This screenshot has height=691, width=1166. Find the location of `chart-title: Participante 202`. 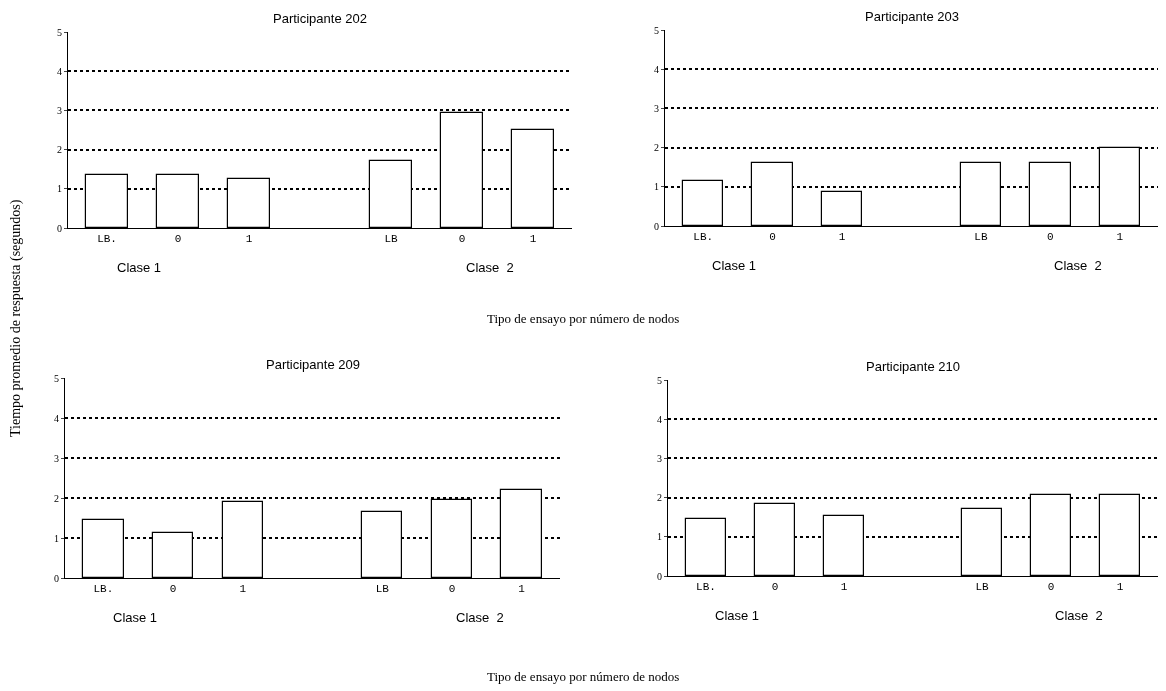

chart-title: Participante 202 is located at coordinates (320, 18).